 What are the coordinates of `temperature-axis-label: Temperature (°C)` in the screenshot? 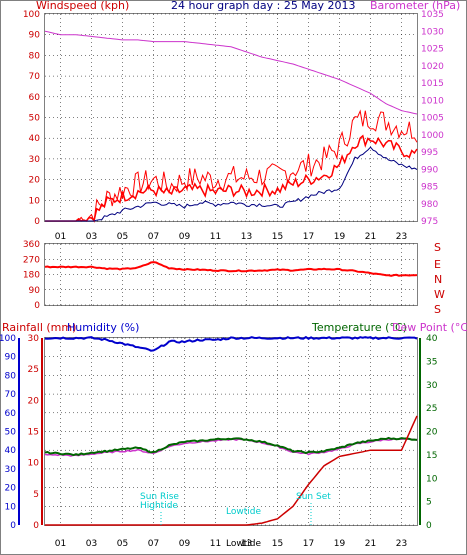 It's located at (359, 327).